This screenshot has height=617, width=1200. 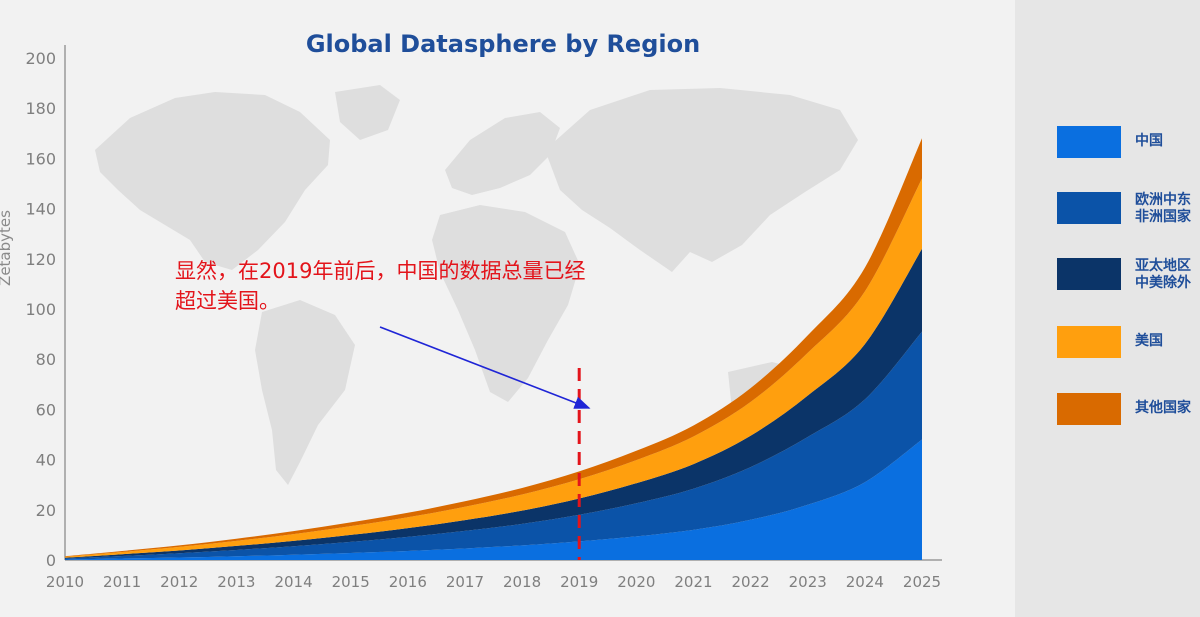 What do you see at coordinates (636, 582) in the screenshot?
I see `x-tick-label: 2020` at bounding box center [636, 582].